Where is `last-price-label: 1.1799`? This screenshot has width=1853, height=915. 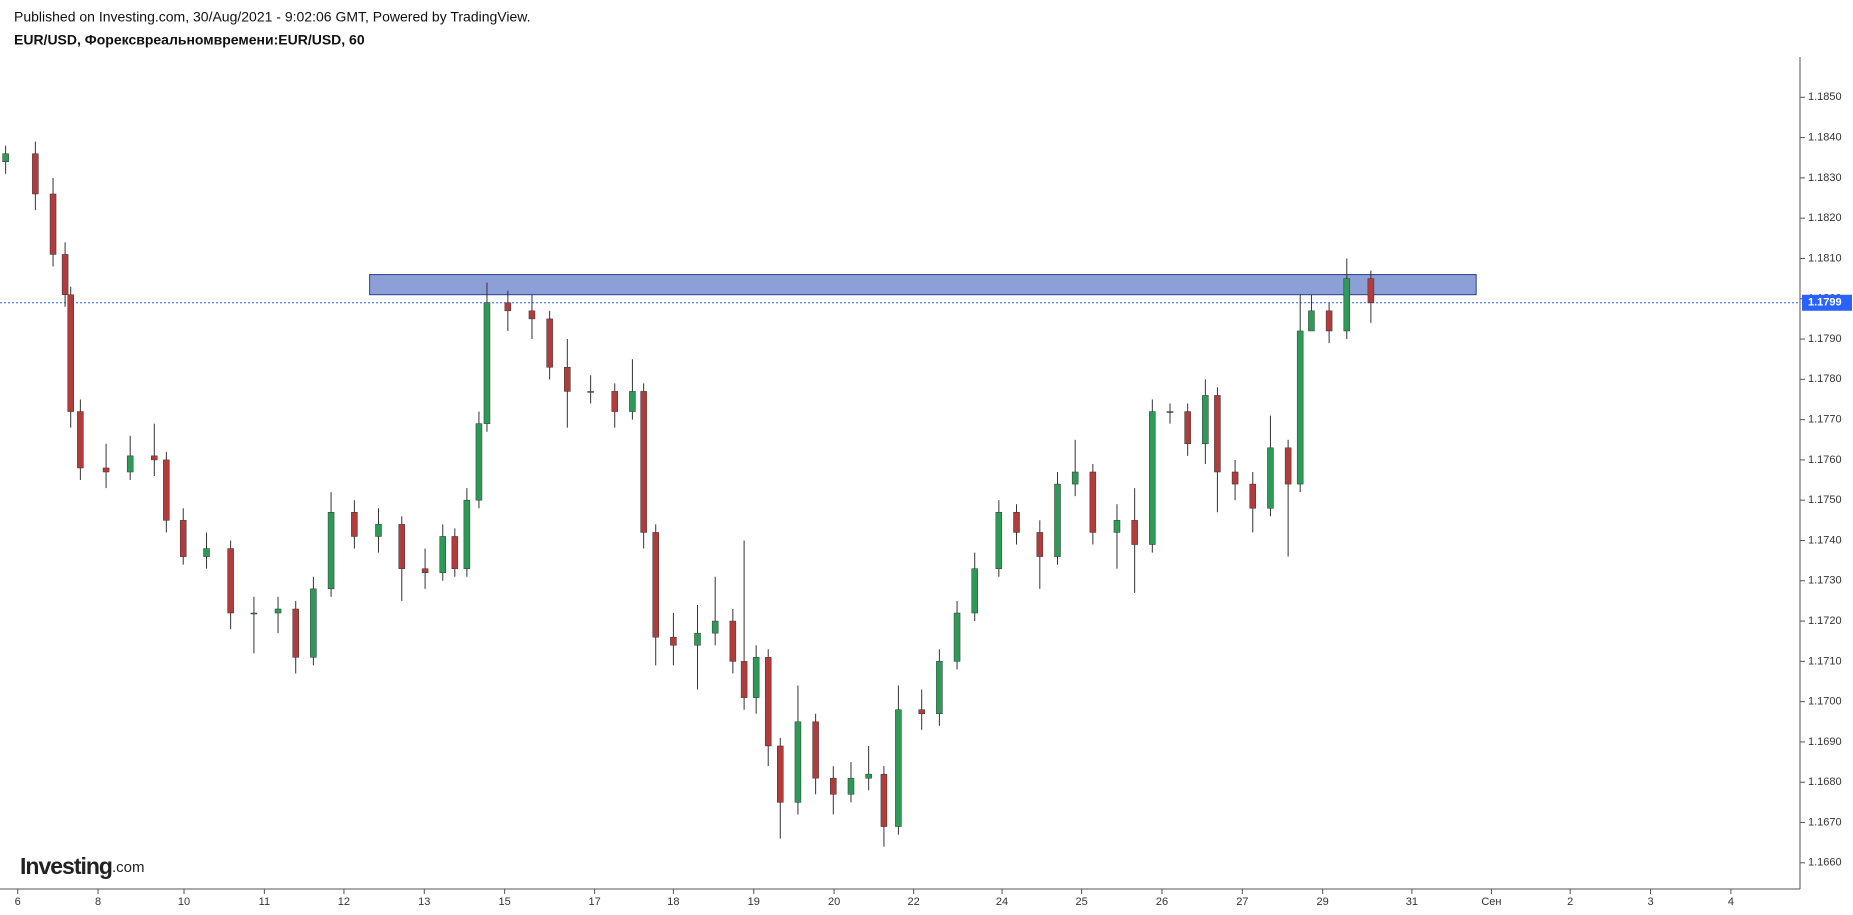 last-price-label: 1.1799 is located at coordinates (1825, 303).